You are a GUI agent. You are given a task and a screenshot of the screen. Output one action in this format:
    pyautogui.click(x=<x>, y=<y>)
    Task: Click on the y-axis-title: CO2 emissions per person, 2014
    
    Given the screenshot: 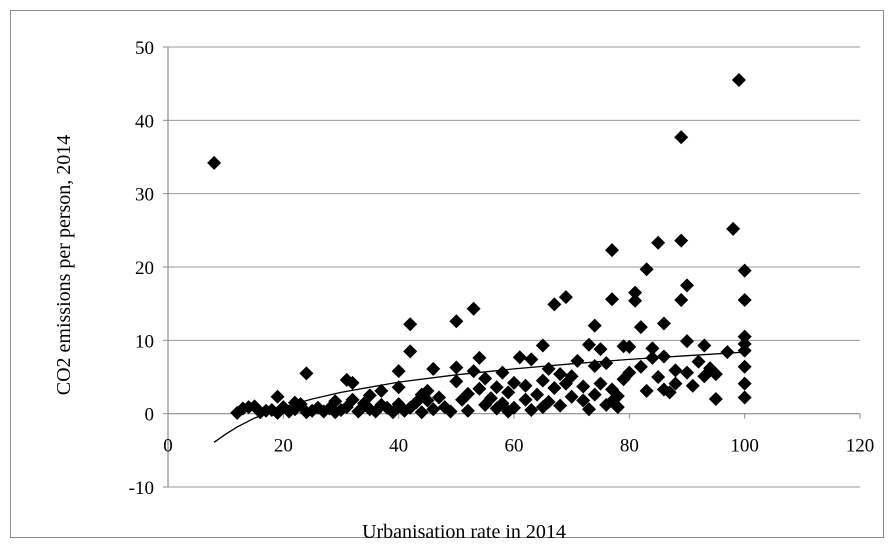 What is the action you would take?
    pyautogui.click(x=64, y=265)
    